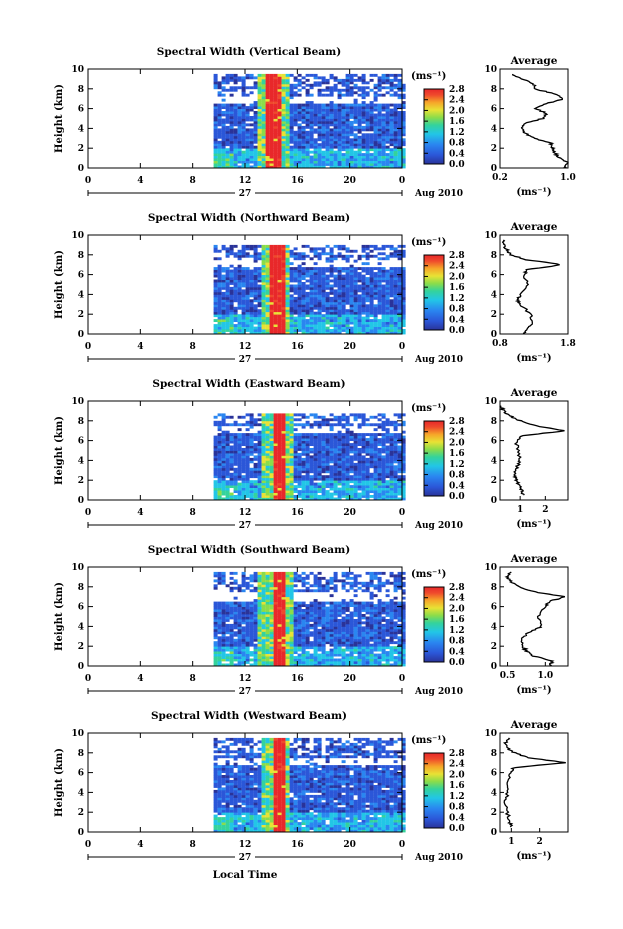 This screenshot has width=623, height=929. What do you see at coordinates (140, 513) in the screenshot?
I see `x-tick-label: 4` at bounding box center [140, 513].